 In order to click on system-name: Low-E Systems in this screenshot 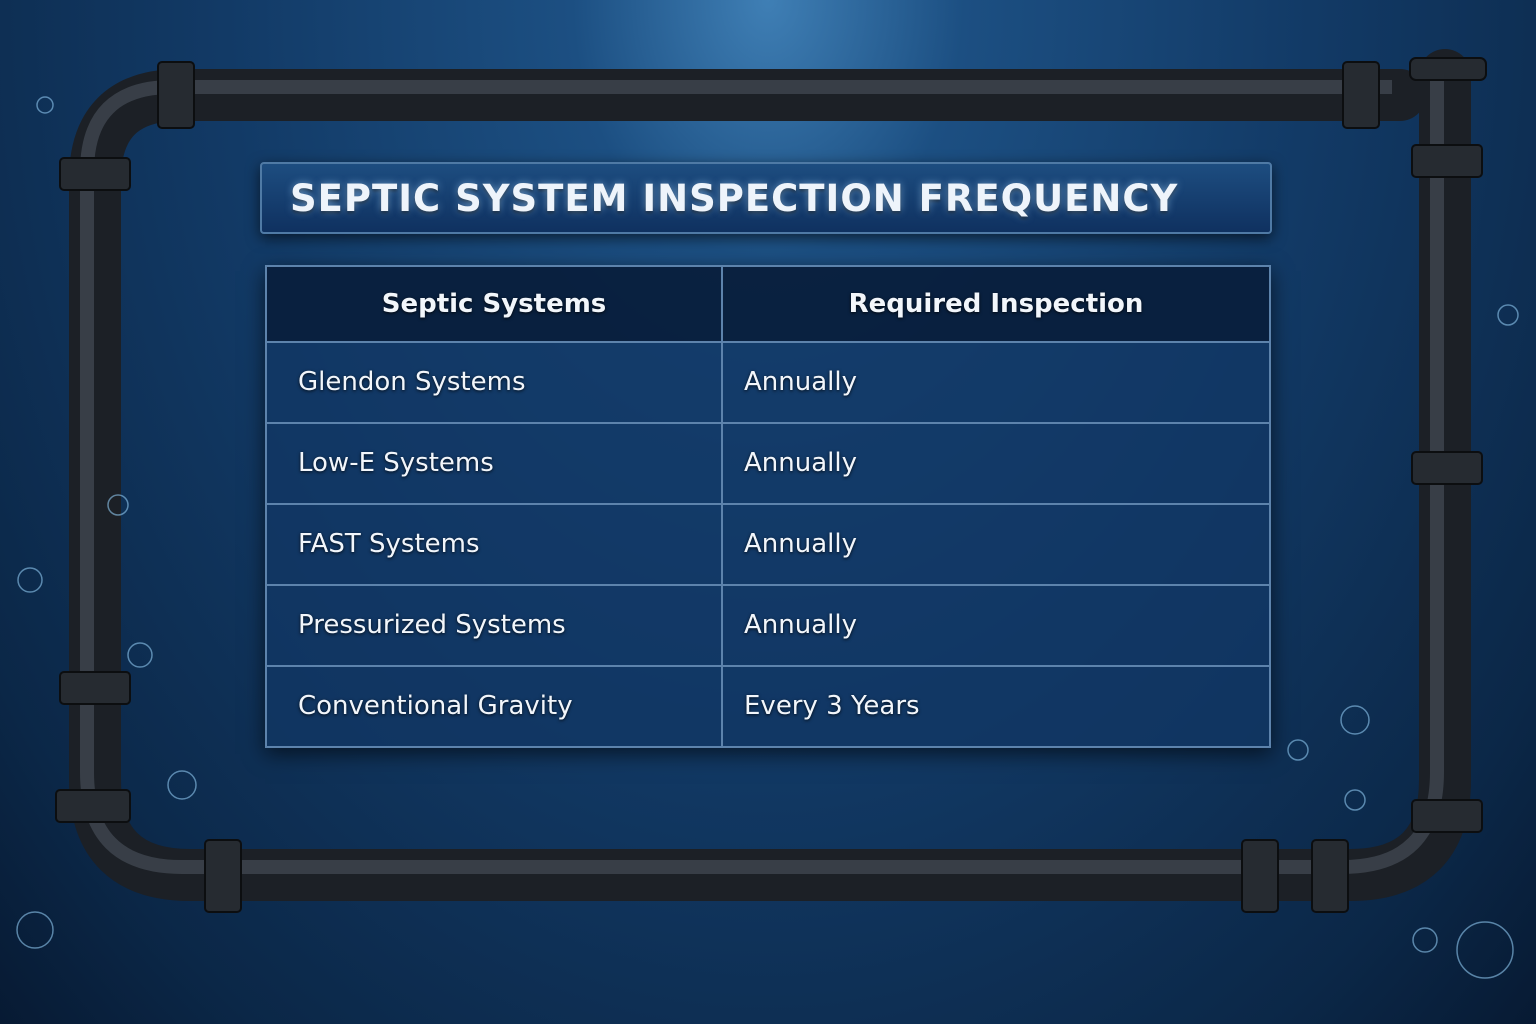, I will do `click(494, 463)`.